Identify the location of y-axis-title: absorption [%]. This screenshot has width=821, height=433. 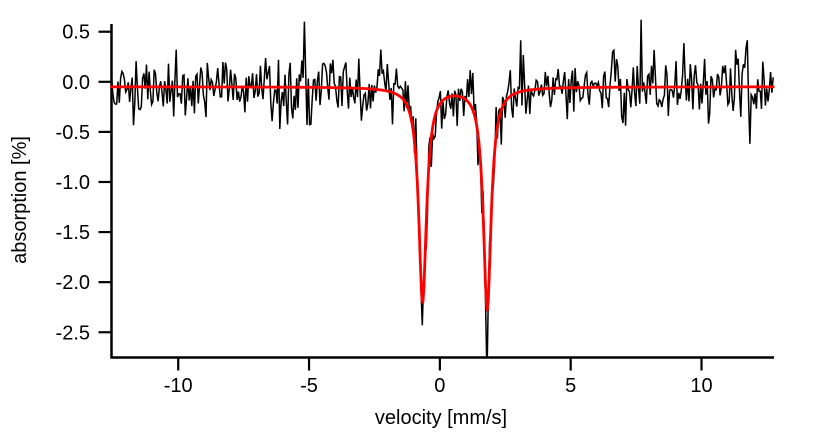
(20, 200).